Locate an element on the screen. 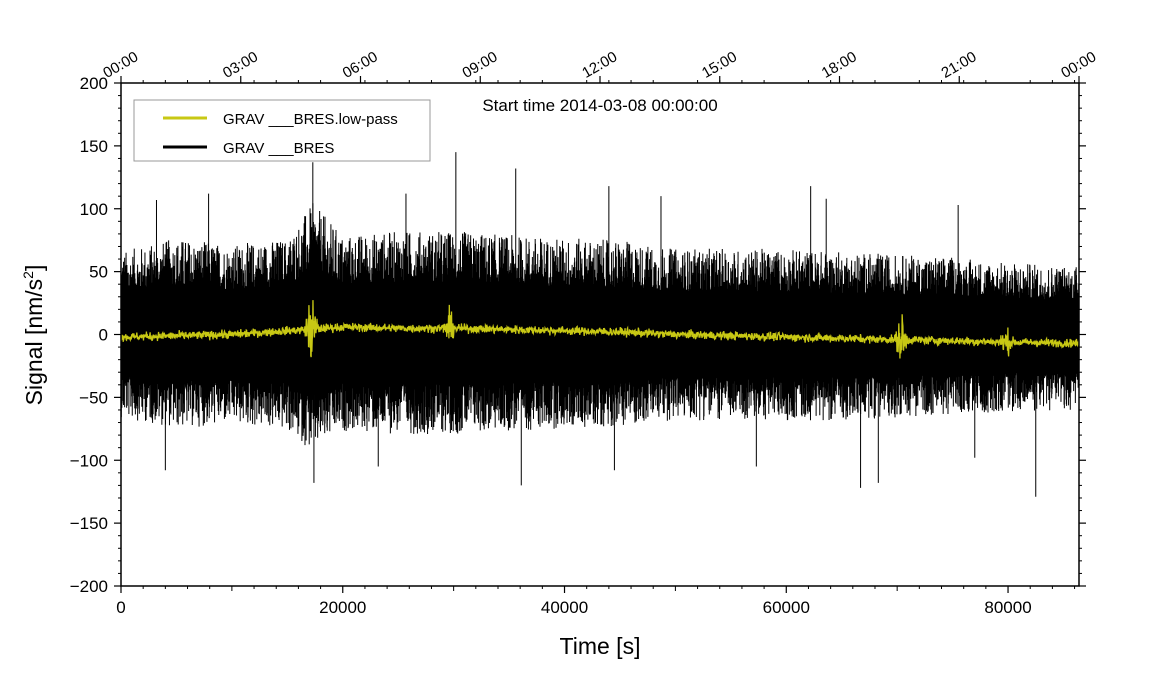  x-tick-labels: 0 20000 40000 60000 80000 is located at coordinates (573, 607).